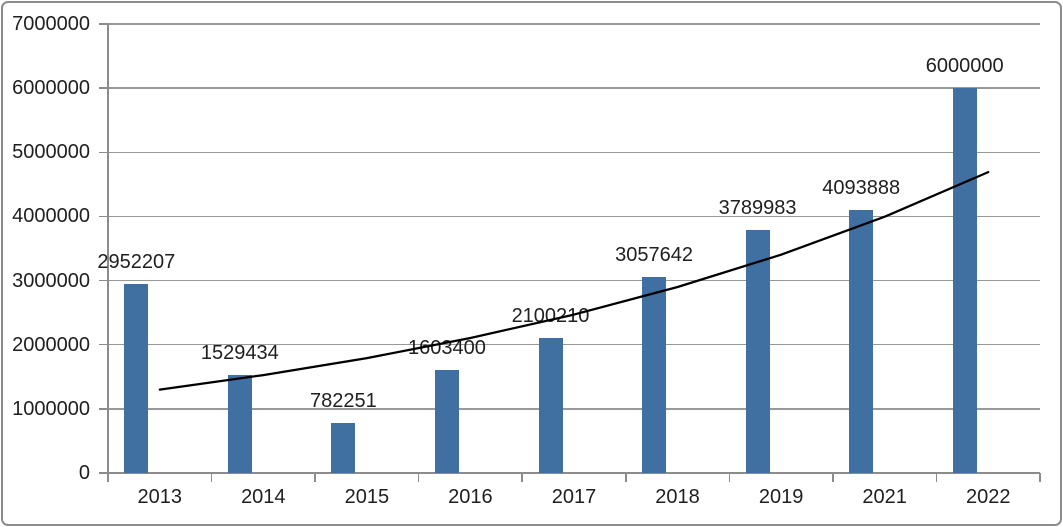 The width and height of the screenshot is (1063, 527). What do you see at coordinates (136, 261) in the screenshot?
I see `bar-value-label: 2952207` at bounding box center [136, 261].